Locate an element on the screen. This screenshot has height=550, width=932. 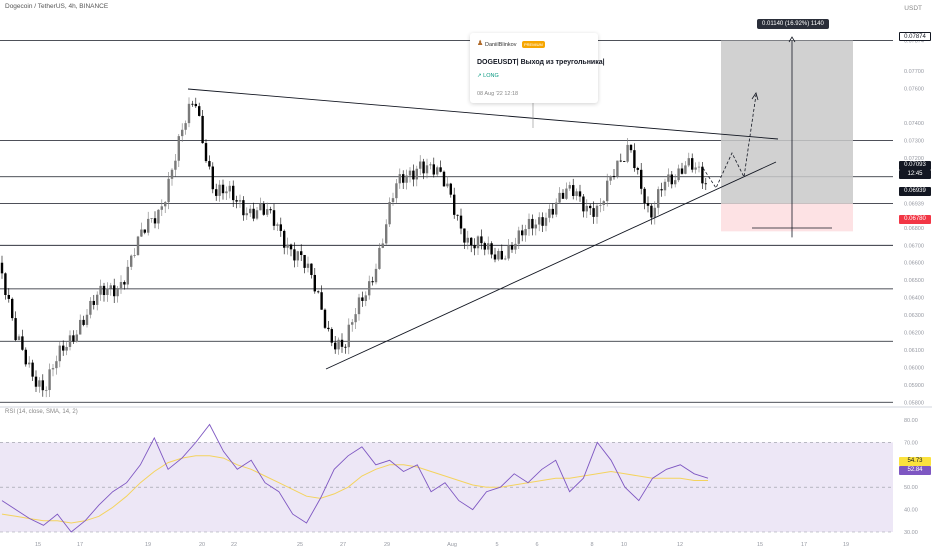
rsi-sma-line is located at coordinates (354, 489).